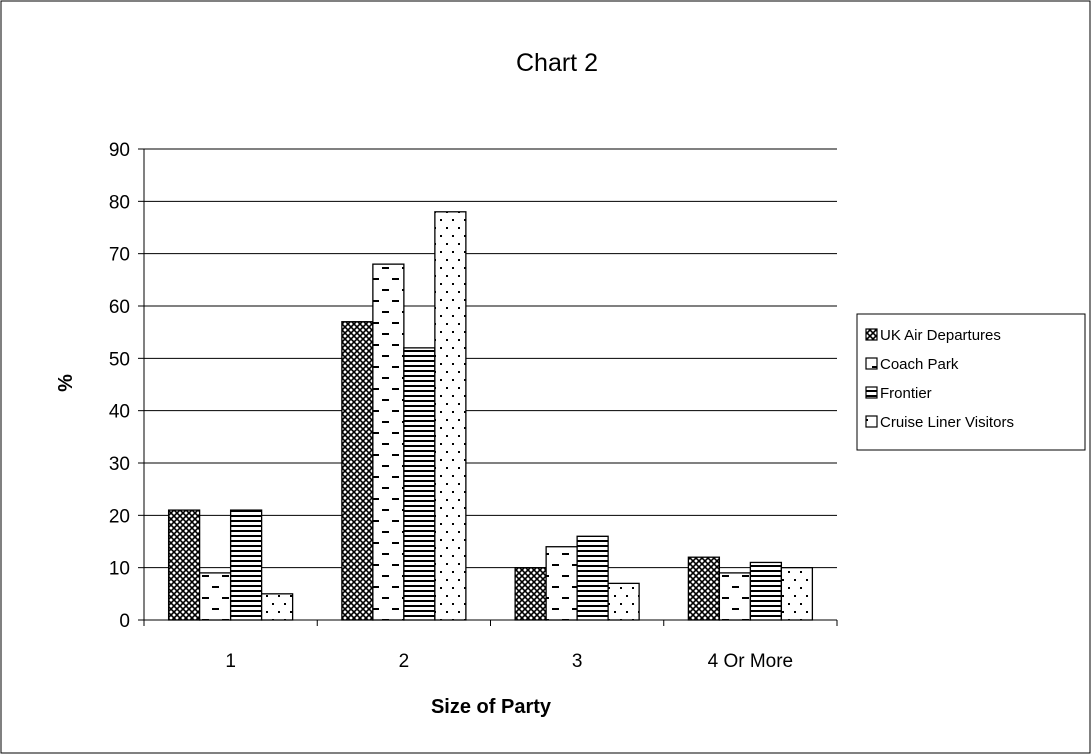 The image size is (1091, 754). Describe the element at coordinates (119, 464) in the screenshot. I see `y-tick-label: 30` at that location.